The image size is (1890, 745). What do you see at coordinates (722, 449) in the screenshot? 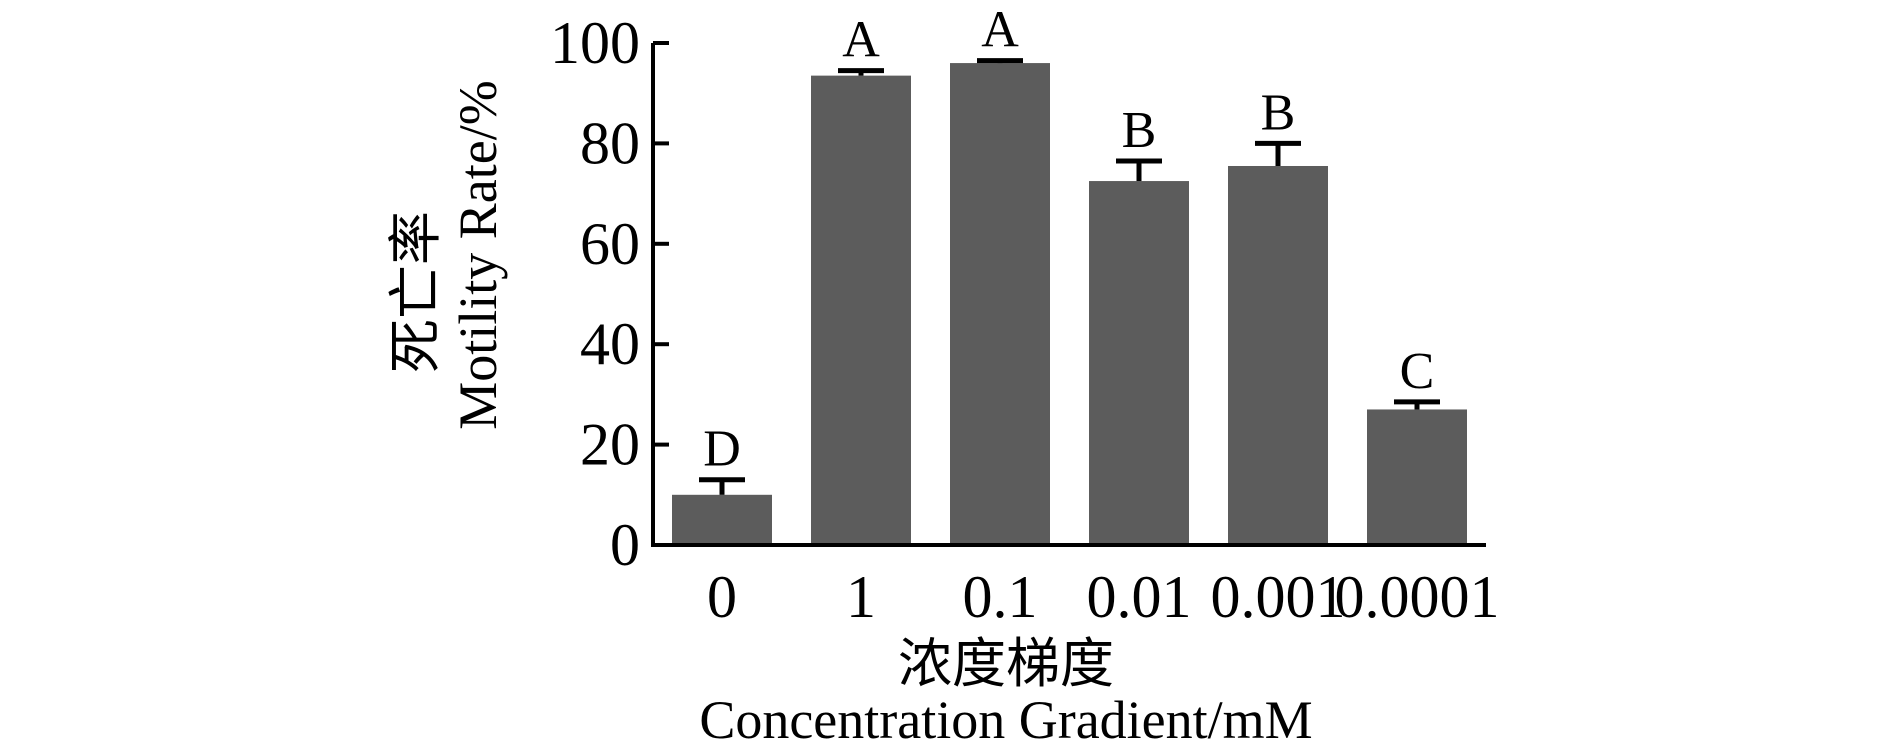
I see `significance-label-0: D` at bounding box center [722, 449].